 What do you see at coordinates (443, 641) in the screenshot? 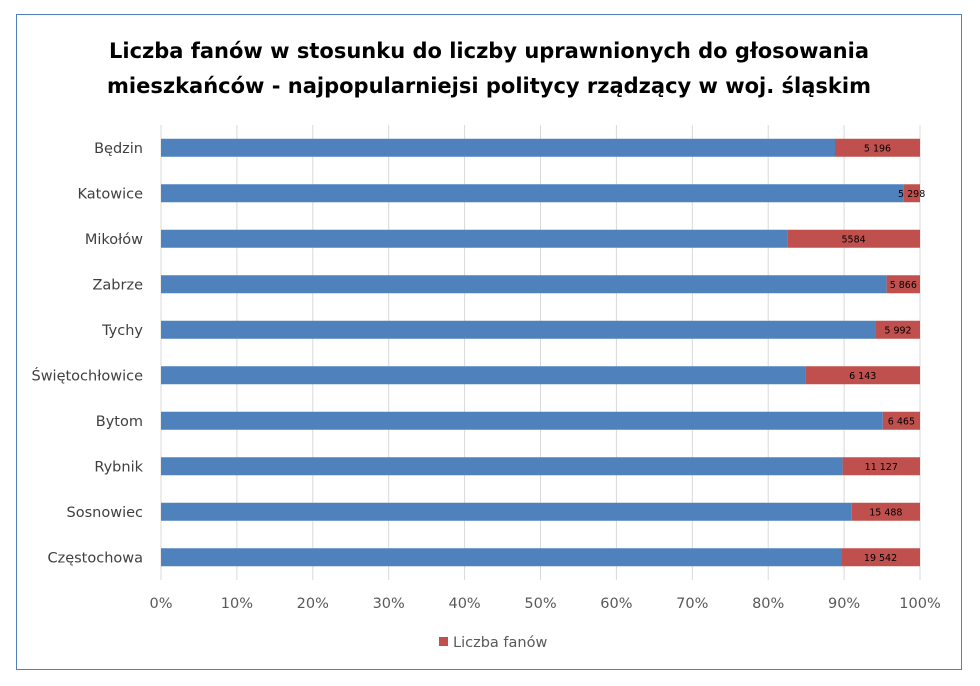
I see `legend-swatch` at bounding box center [443, 641].